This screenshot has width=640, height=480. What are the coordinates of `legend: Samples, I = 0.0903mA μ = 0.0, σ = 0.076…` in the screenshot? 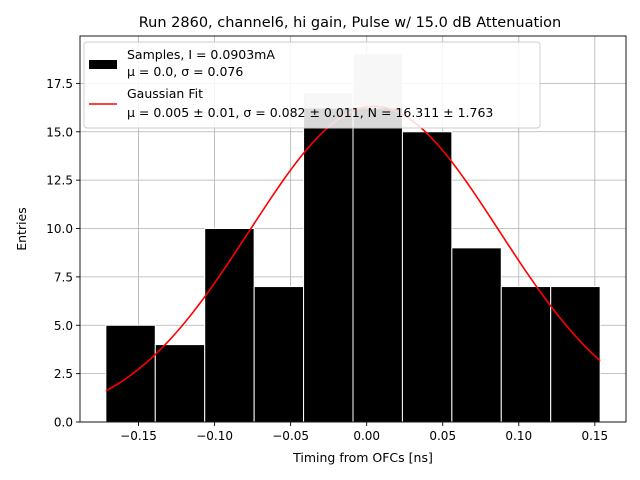 It's located at (312, 85).